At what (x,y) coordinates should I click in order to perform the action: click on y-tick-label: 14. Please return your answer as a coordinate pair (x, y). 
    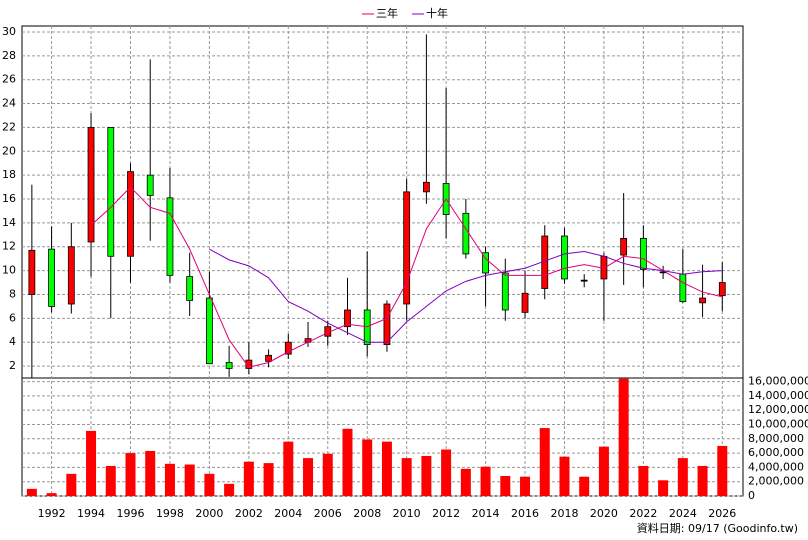
    Looking at the image, I should click on (9, 222).